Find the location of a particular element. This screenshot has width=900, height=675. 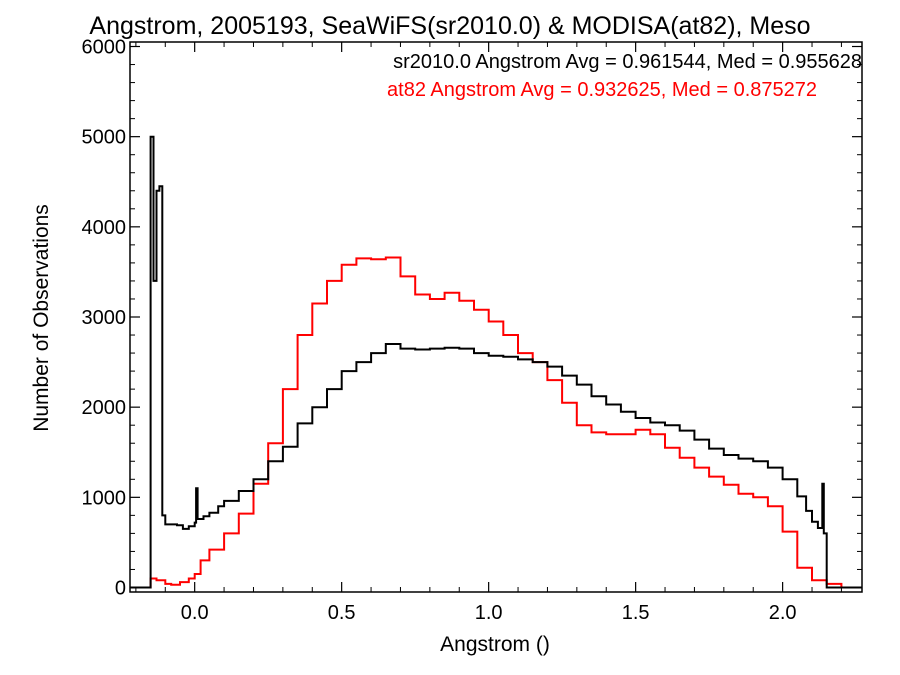

y-axis-label: Number of Observations is located at coordinates (41, 318).